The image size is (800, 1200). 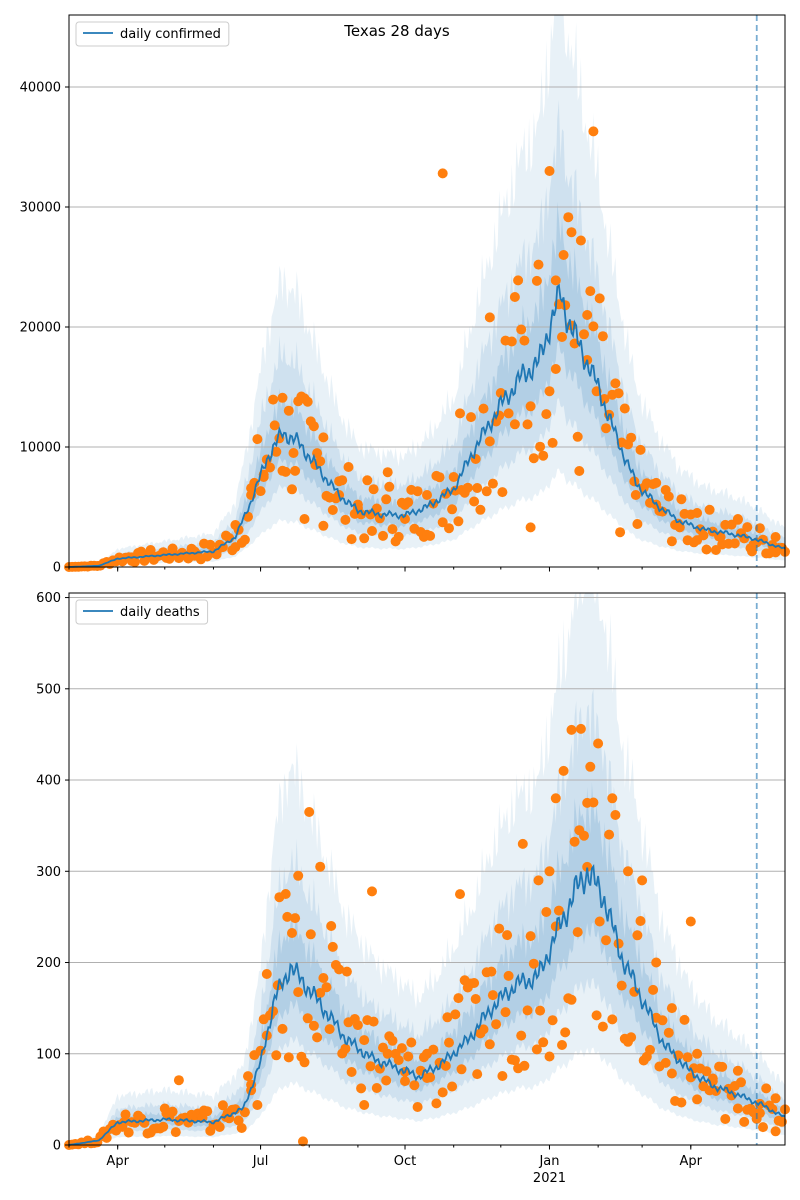 I want to click on deaths-x-tick-label: Jan, so click(x=548, y=1161).